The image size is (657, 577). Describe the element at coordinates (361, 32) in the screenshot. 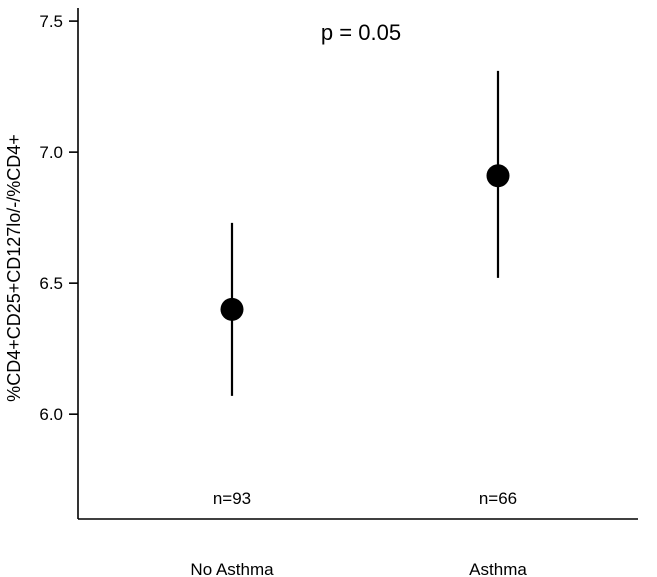

I see `p-value-annotation: p = 0.05` at that location.